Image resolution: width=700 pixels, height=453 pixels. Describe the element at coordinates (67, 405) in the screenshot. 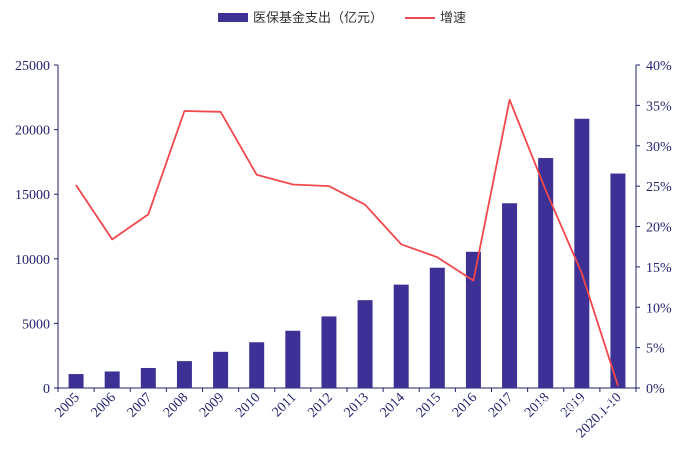

I see `x-tick-label: 2005` at that location.